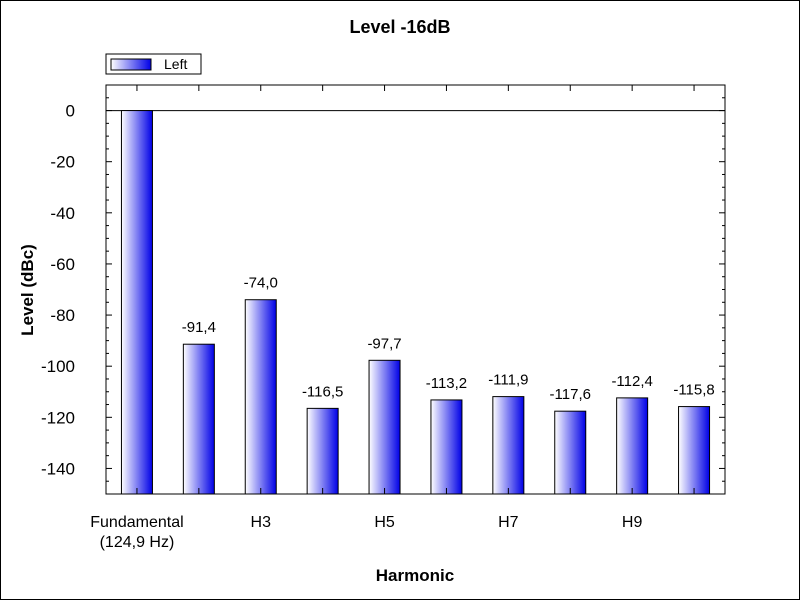 The height and width of the screenshot is (604, 800). What do you see at coordinates (508, 380) in the screenshot?
I see `data-label: -111,9` at bounding box center [508, 380].